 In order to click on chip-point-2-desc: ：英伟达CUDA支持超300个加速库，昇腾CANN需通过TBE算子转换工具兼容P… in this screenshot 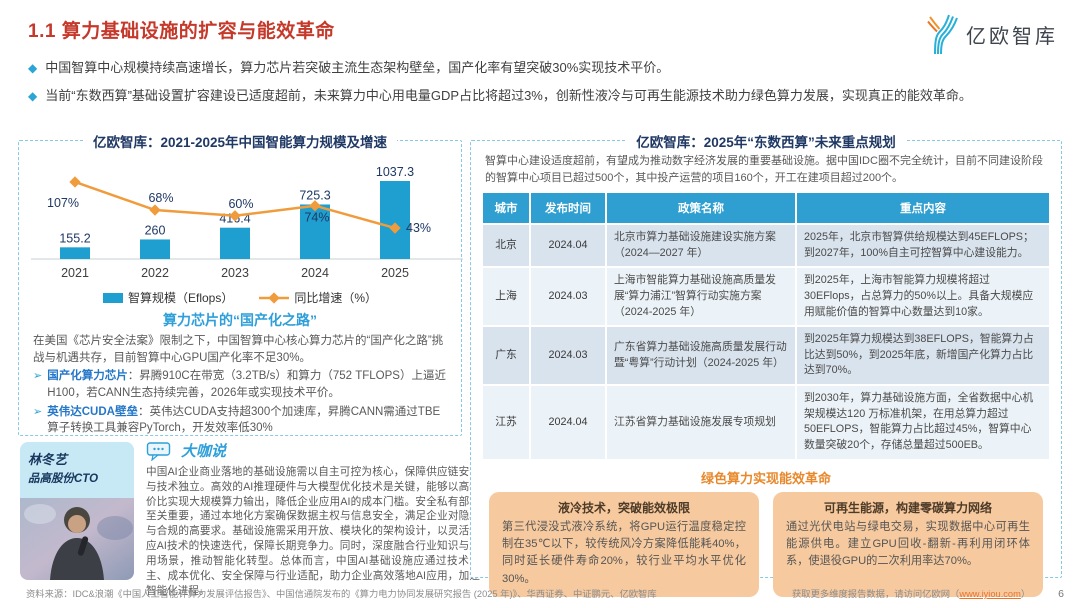, I will do `click(244, 420)`.